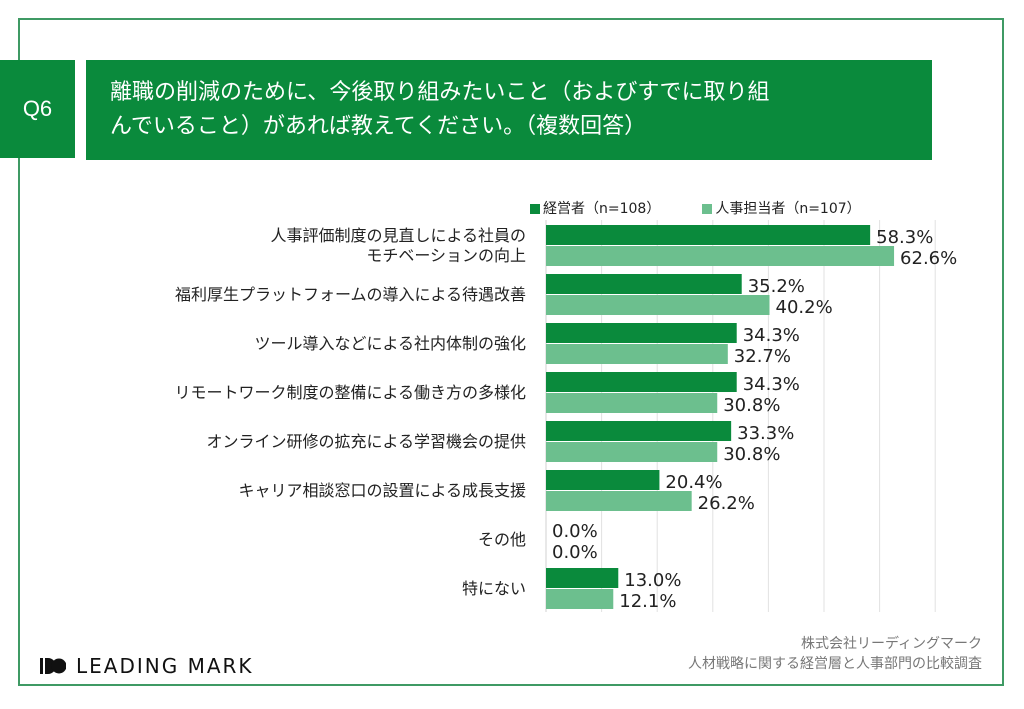 This screenshot has height=709, width=1024. Describe the element at coordinates (776, 286) in the screenshot. I see `data-label: 35.2%` at that location.